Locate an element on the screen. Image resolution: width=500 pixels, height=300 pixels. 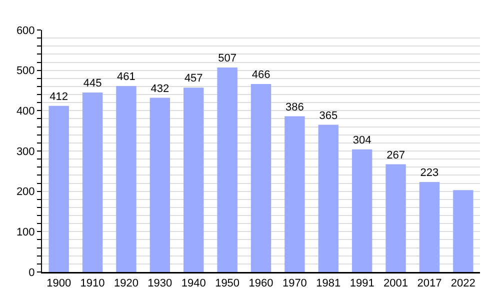
data-label: 507 is located at coordinates (227, 58).